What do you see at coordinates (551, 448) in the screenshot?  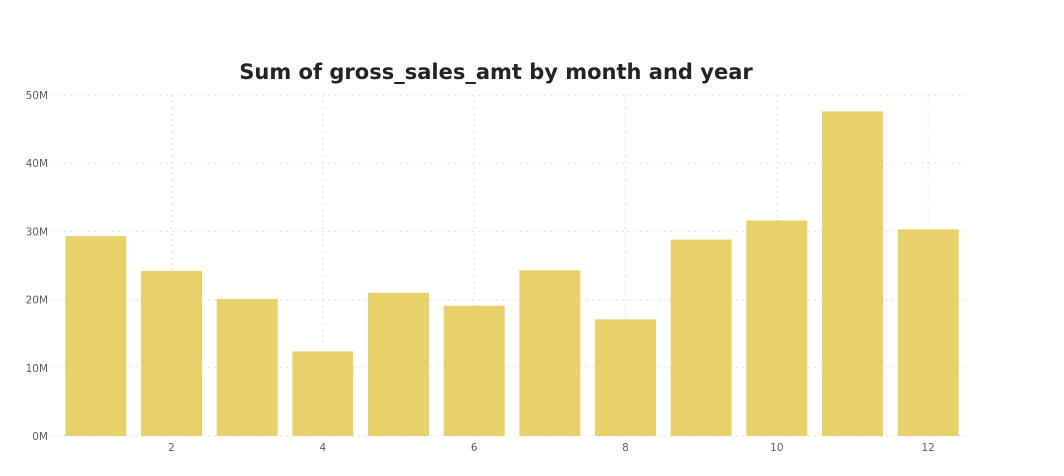 I see `x-axis: 2 4 6 8 10 12` at bounding box center [551, 448].